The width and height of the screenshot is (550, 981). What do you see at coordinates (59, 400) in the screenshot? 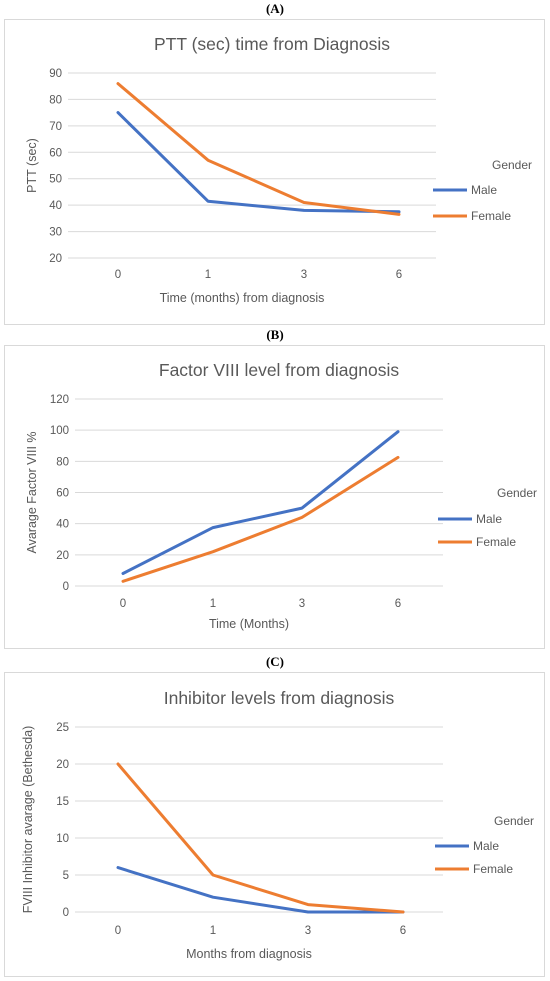
I see `y-tick-label: 120` at bounding box center [59, 400].